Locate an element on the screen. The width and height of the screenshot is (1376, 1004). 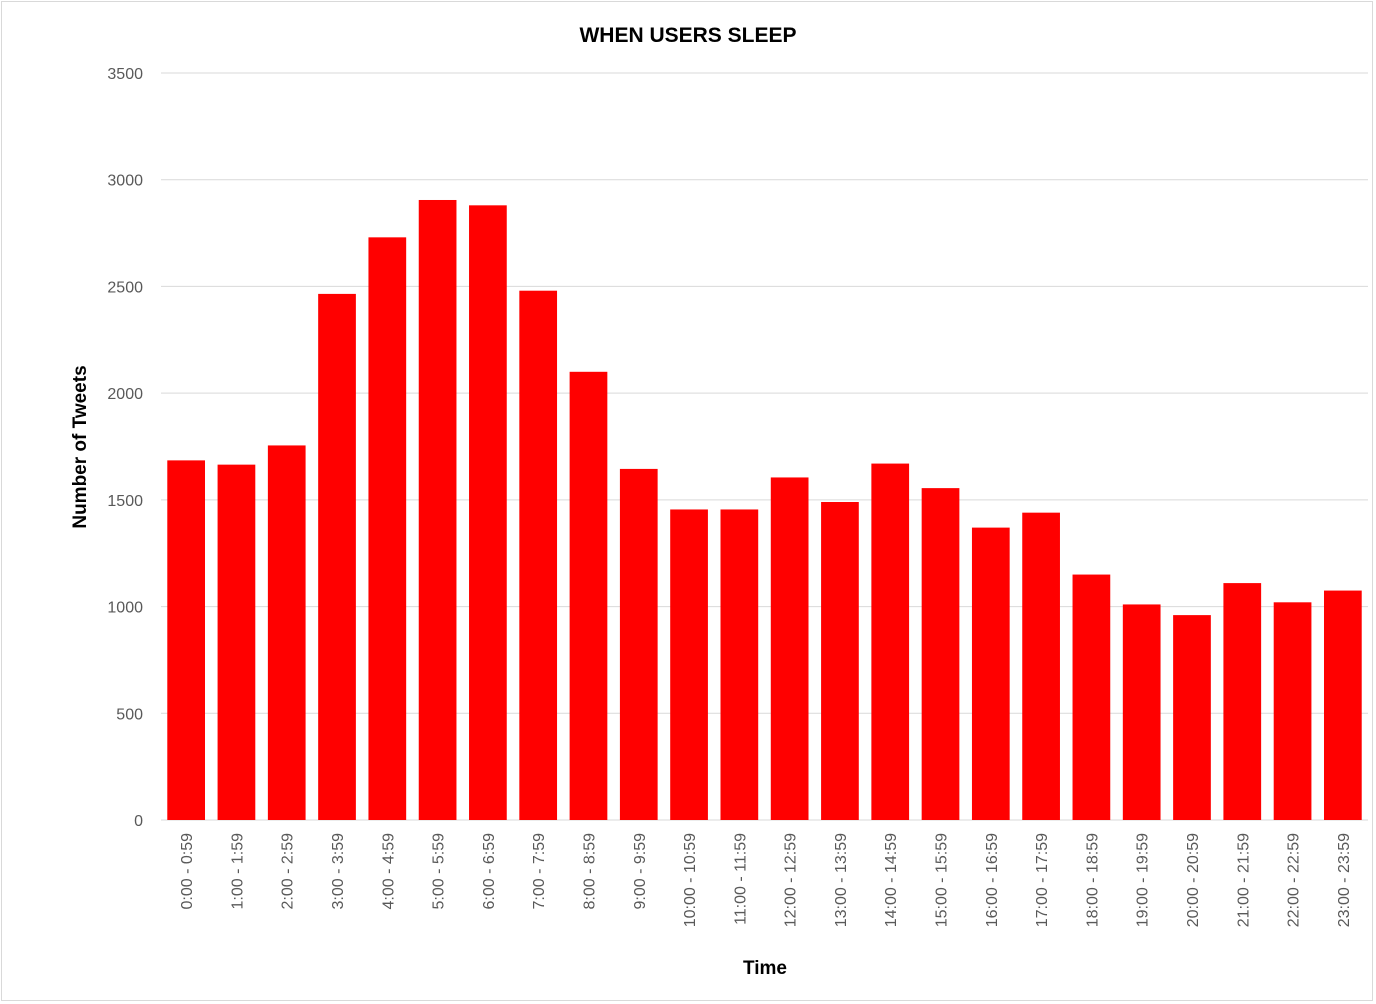
y-tick-label: 0 is located at coordinates (138, 821).